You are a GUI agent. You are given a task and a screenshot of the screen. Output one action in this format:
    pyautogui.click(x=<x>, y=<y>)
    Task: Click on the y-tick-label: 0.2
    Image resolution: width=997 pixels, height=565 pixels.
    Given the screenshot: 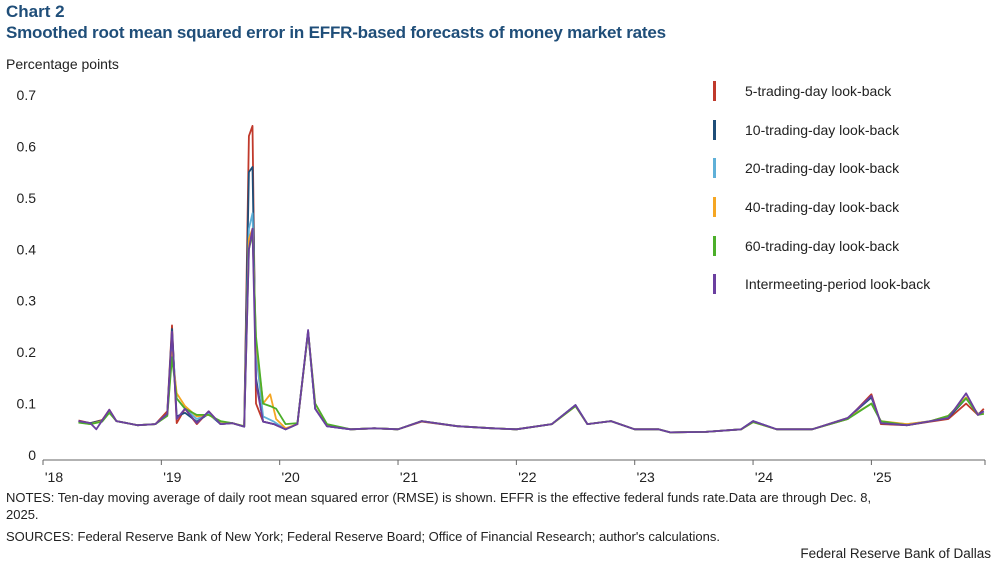 What is the action you would take?
    pyautogui.click(x=27, y=352)
    